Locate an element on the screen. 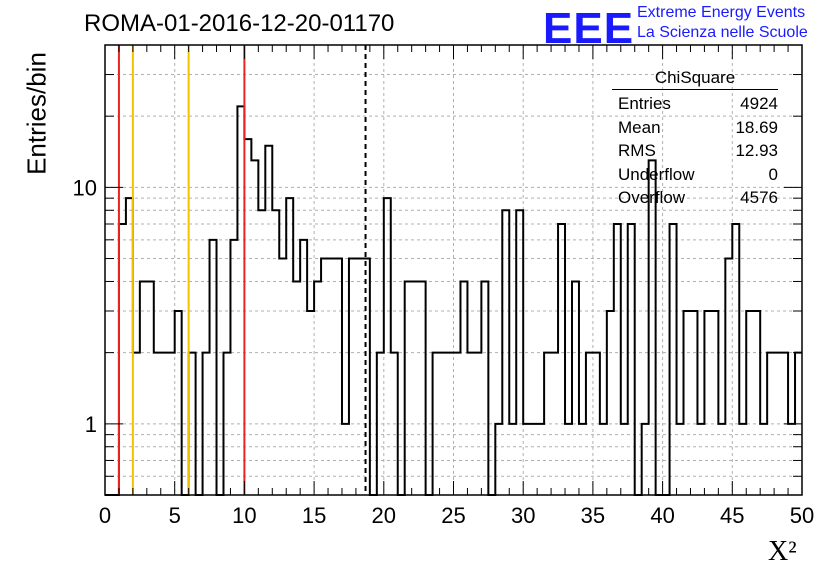 Image resolution: width=836 pixels, height=572 pixels. x-tick-label: 0 is located at coordinates (105, 515).